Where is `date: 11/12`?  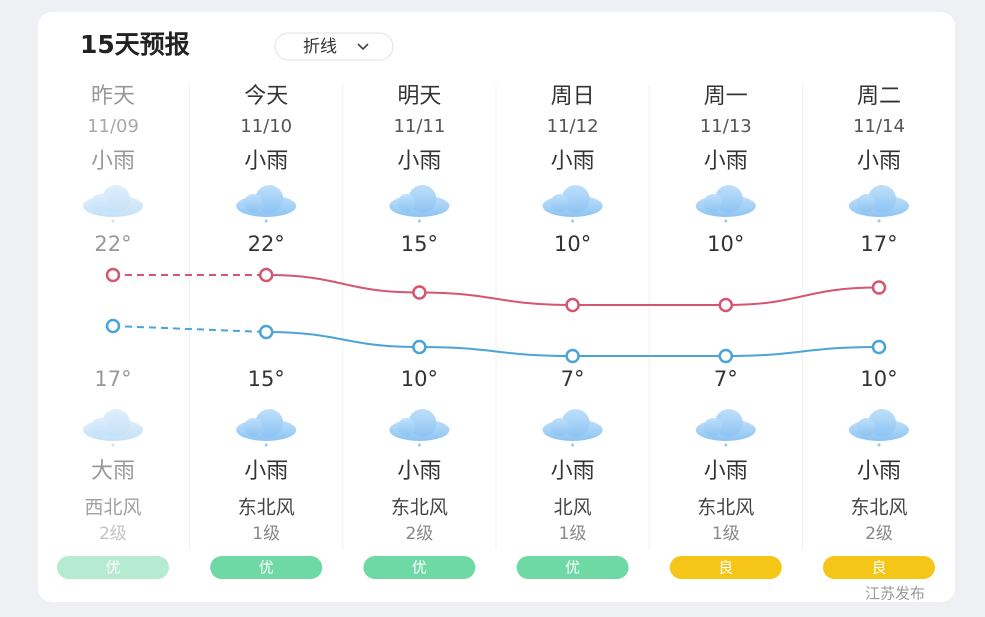
date: 11/12 is located at coordinates (573, 126).